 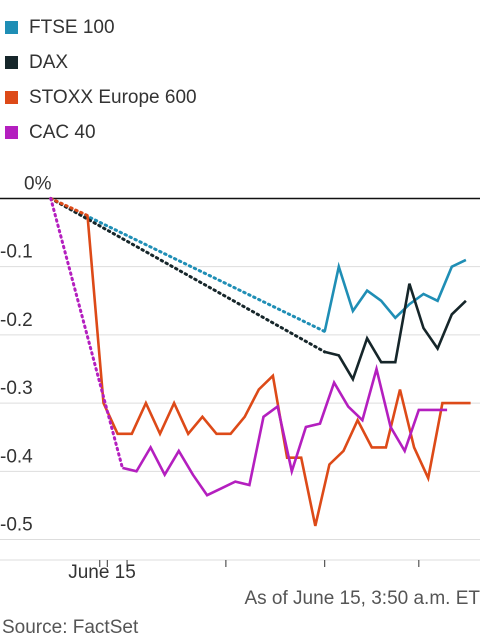 I want to click on y-tick-label: 0%, so click(x=38, y=183).